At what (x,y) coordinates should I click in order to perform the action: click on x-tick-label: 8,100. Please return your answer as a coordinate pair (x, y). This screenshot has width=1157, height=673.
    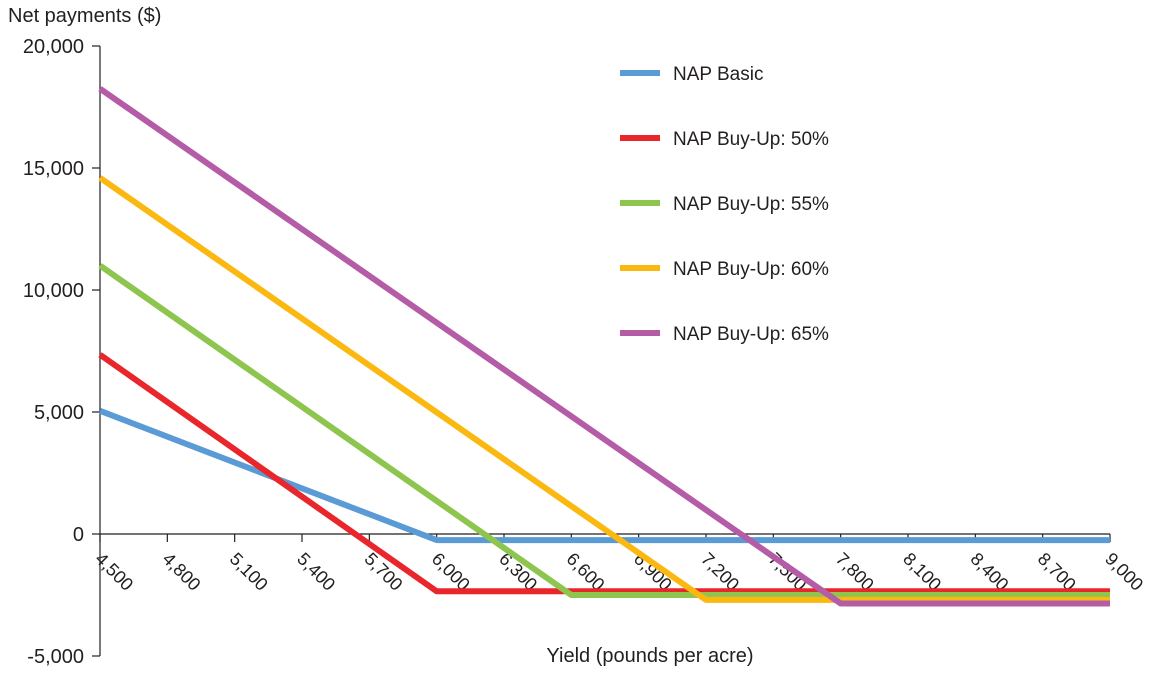
    Looking at the image, I should click on (922, 572).